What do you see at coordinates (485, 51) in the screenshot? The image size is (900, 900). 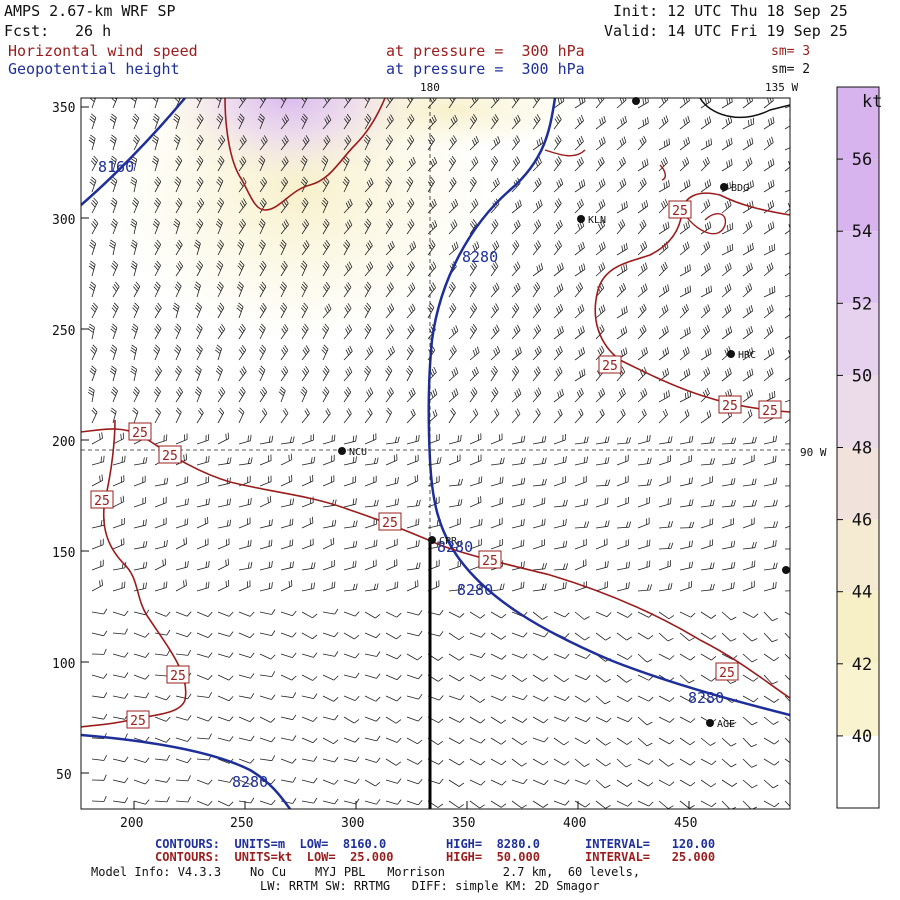 I see `field1-level: at pressure = 300 hPa` at bounding box center [485, 51].